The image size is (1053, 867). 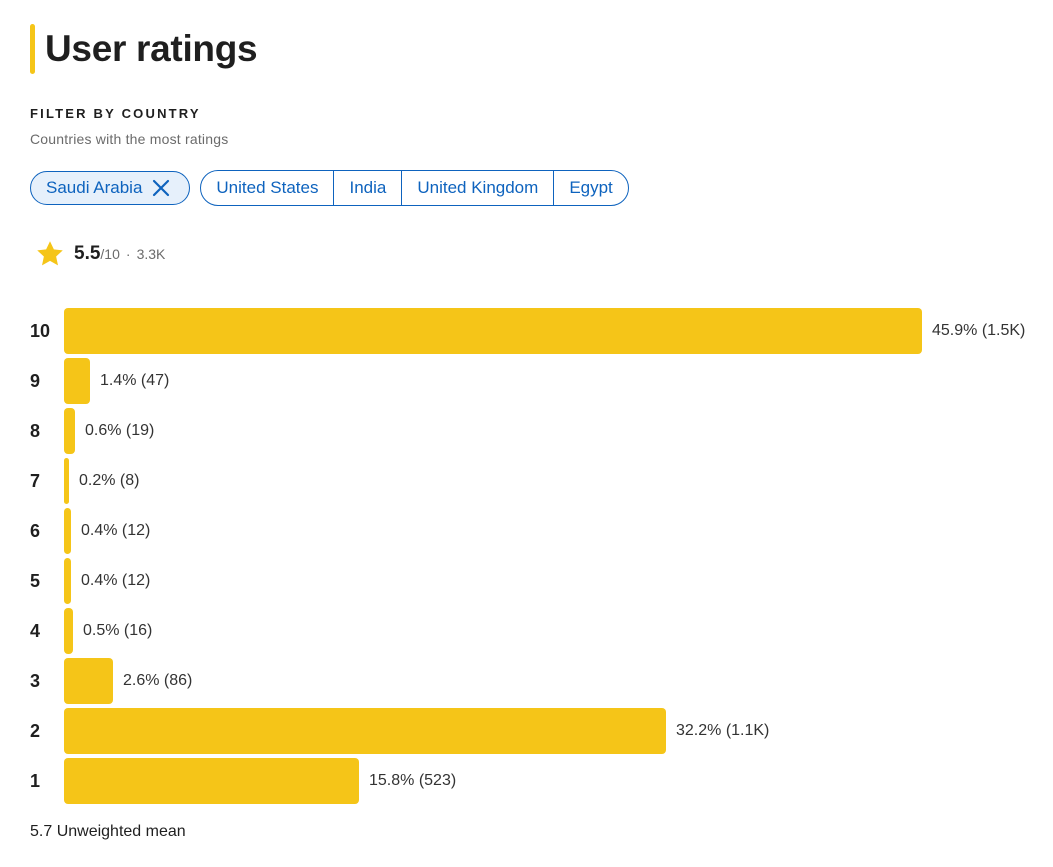 I want to click on chip-selected-label: Saudi Arabia, so click(x=94, y=187).